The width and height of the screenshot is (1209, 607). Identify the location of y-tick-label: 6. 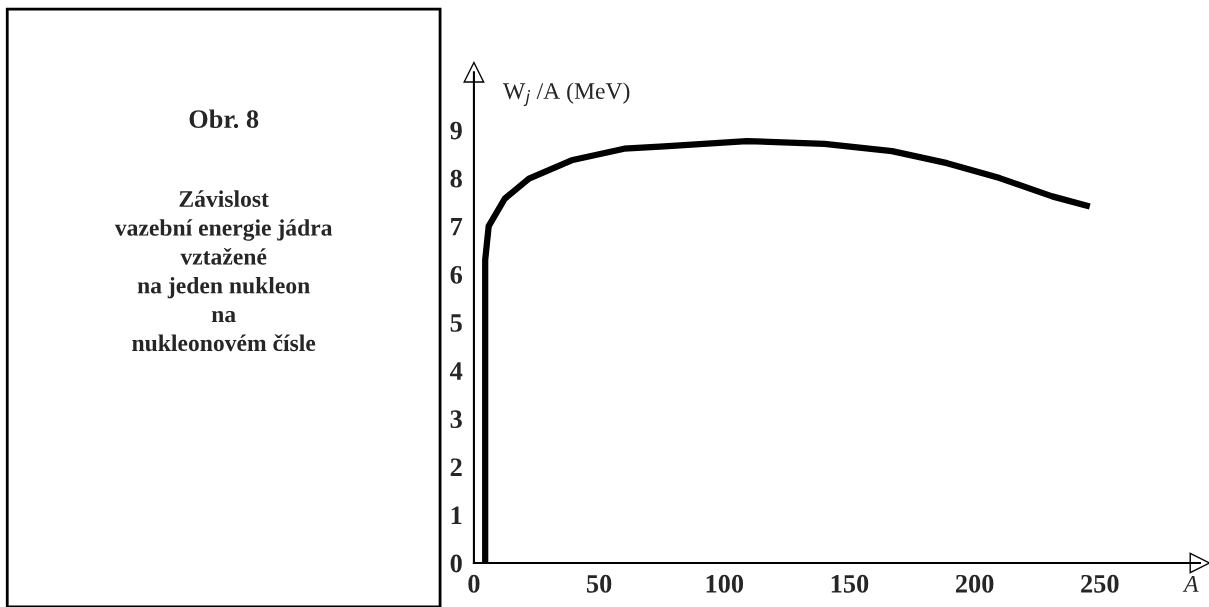
(456, 274).